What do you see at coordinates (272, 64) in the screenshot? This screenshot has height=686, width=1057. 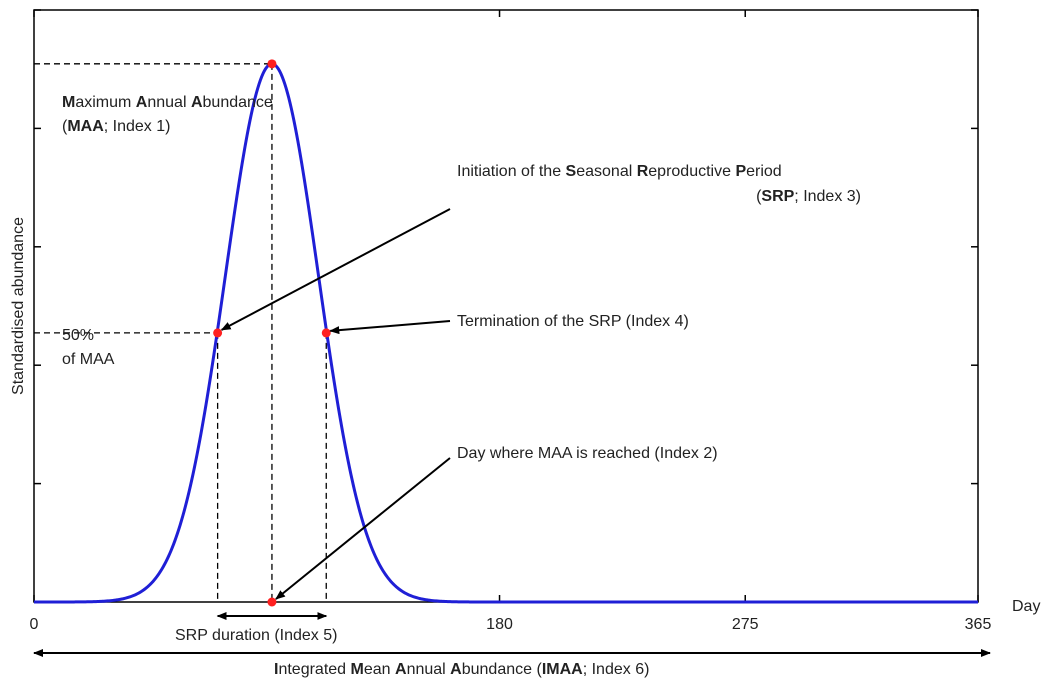 I see `key-point-marker-maa` at bounding box center [272, 64].